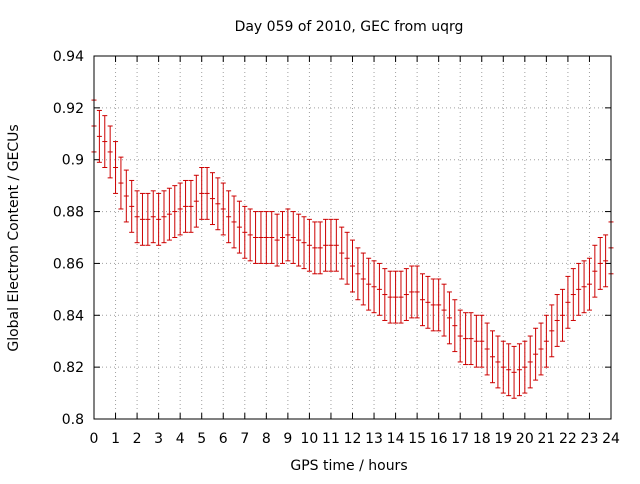  I want to click on y-tick-label: 0.9, so click(73, 161).